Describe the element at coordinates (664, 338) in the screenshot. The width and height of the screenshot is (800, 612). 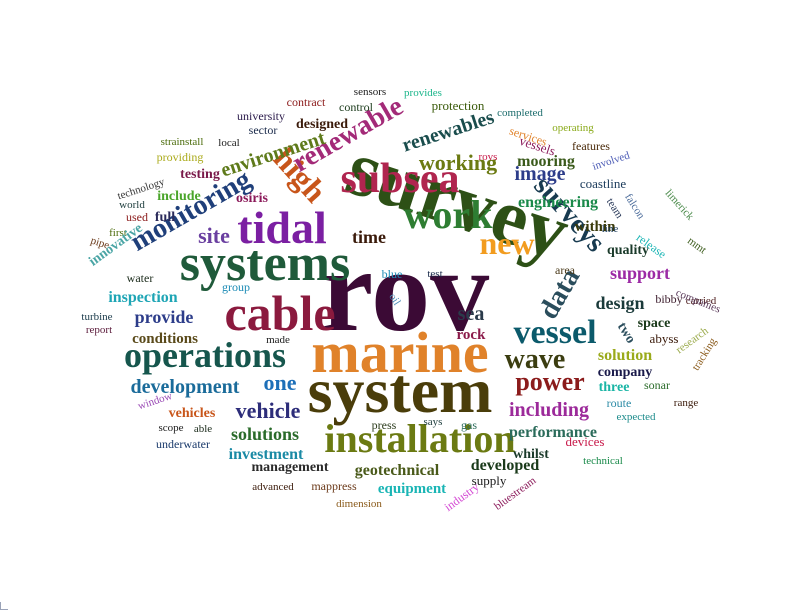
I see `cloud-word-abyss: abyss` at that location.